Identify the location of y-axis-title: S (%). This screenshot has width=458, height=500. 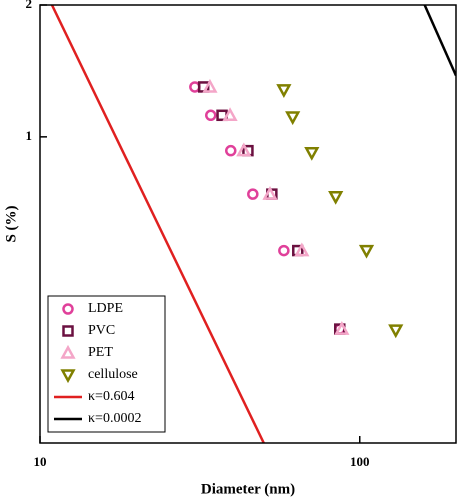
(11, 223).